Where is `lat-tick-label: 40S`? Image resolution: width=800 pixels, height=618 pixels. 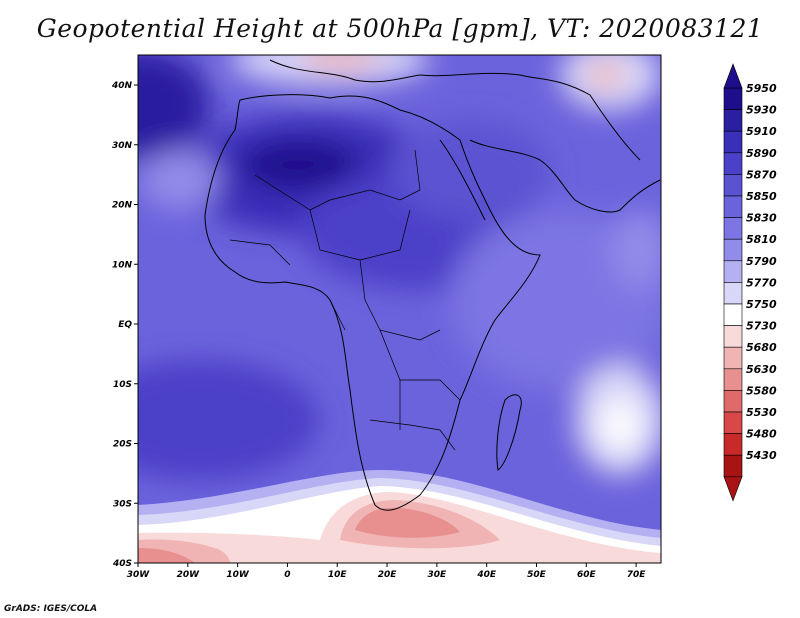
lat-tick-label: 40S is located at coordinates (122, 564).